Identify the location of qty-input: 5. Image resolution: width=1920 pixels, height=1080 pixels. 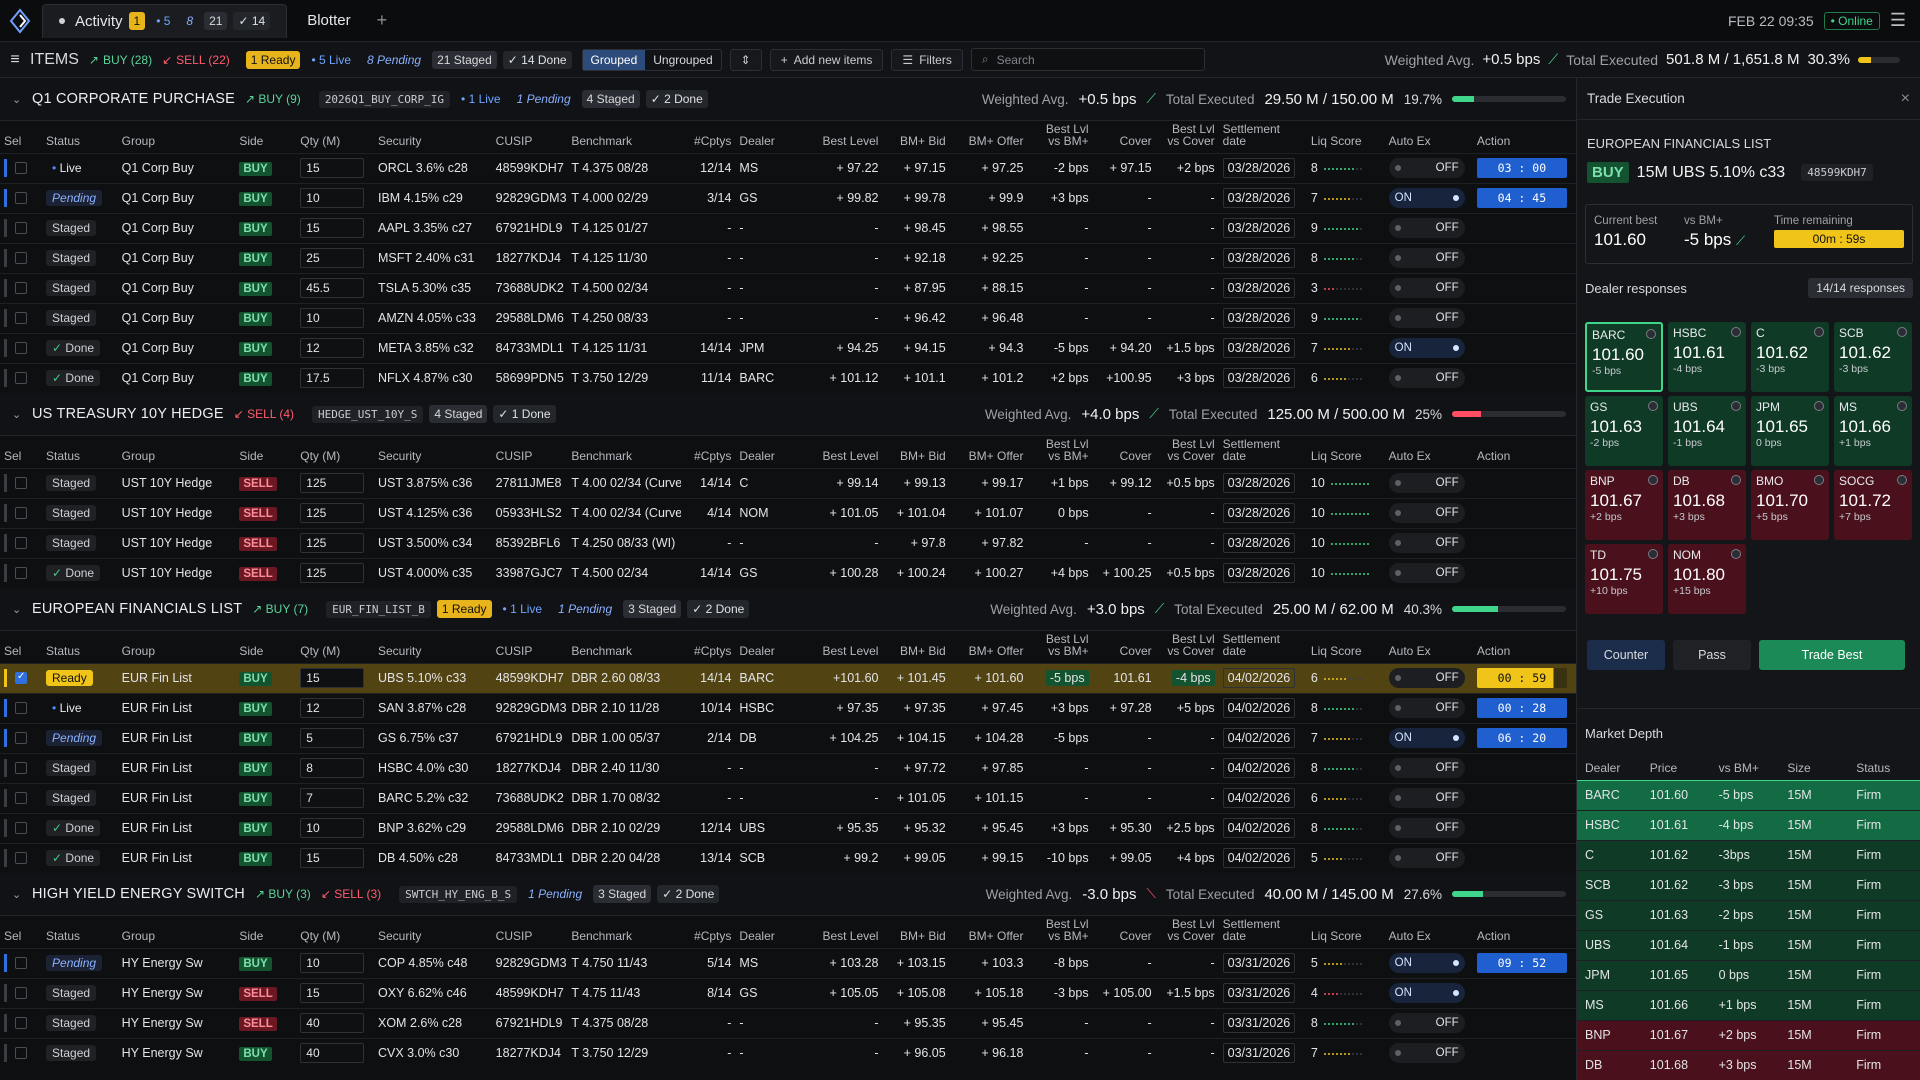
(332, 738).